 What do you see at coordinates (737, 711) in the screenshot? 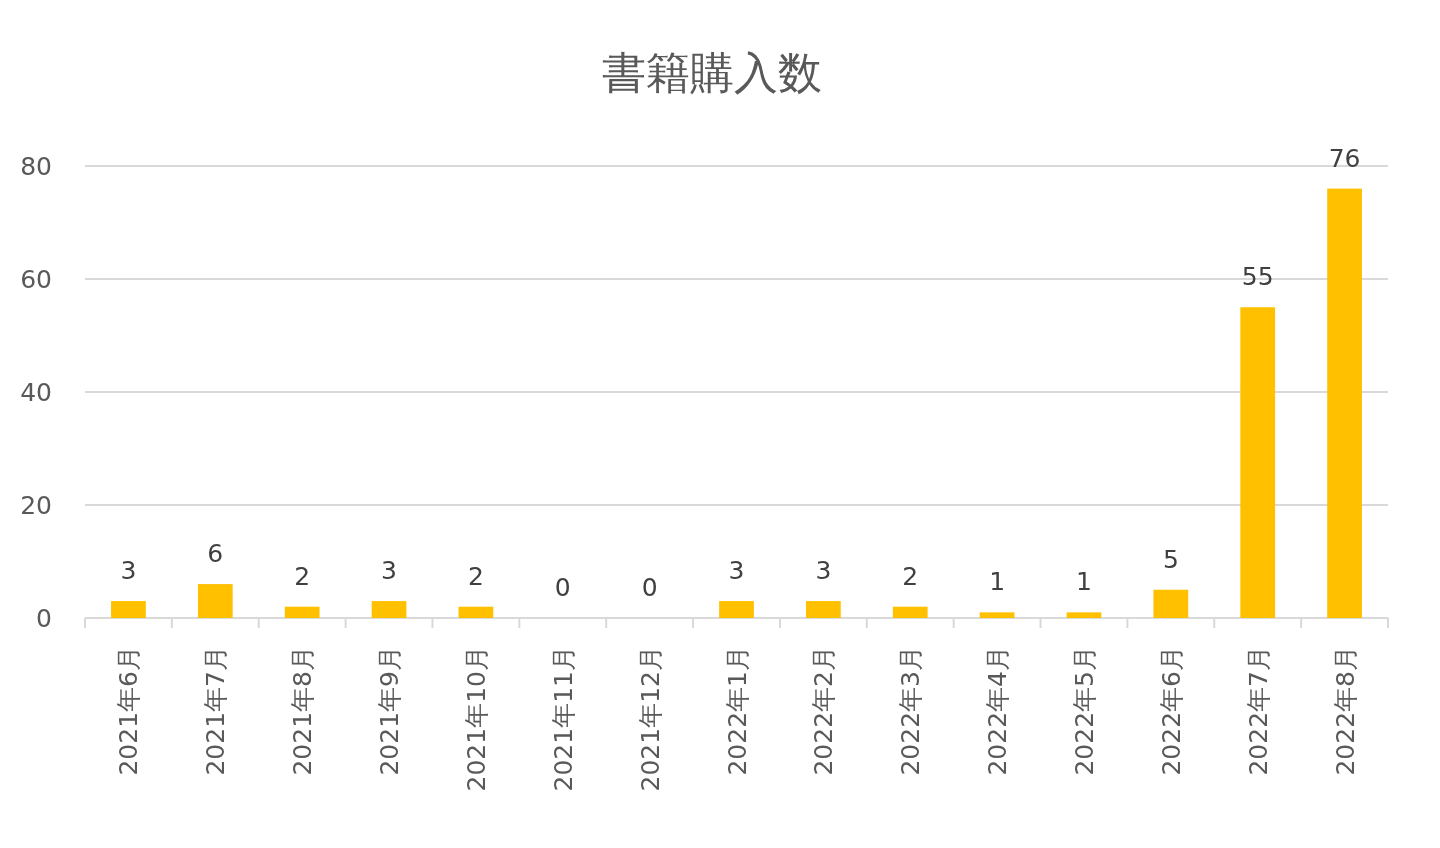
I see `x-tick-label: 2022年1月` at bounding box center [737, 711].